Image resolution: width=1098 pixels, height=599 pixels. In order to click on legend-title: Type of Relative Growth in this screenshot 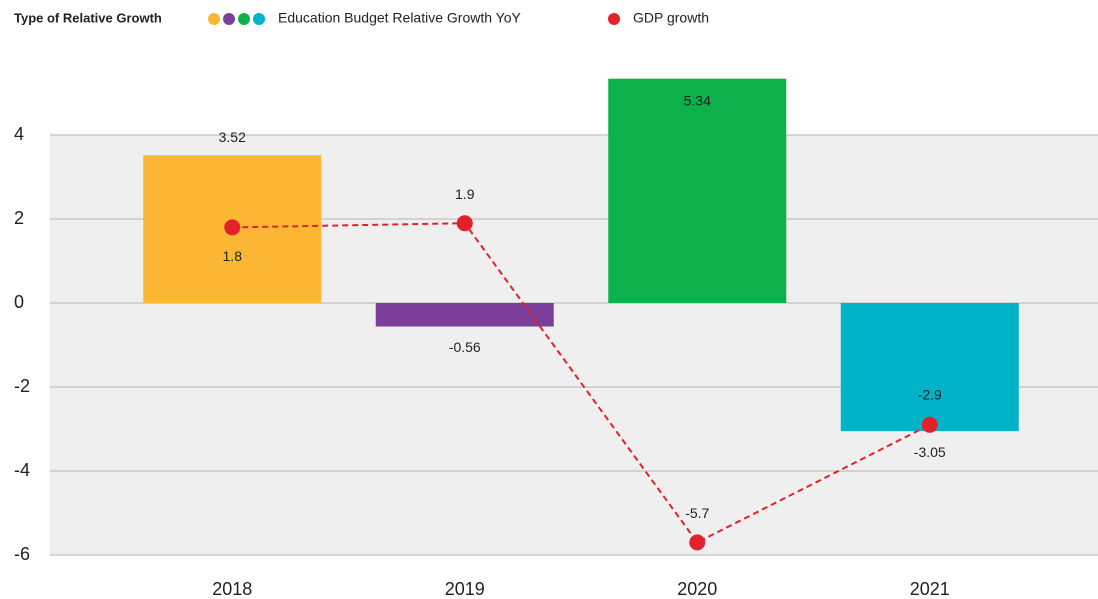, I will do `click(88, 17)`.